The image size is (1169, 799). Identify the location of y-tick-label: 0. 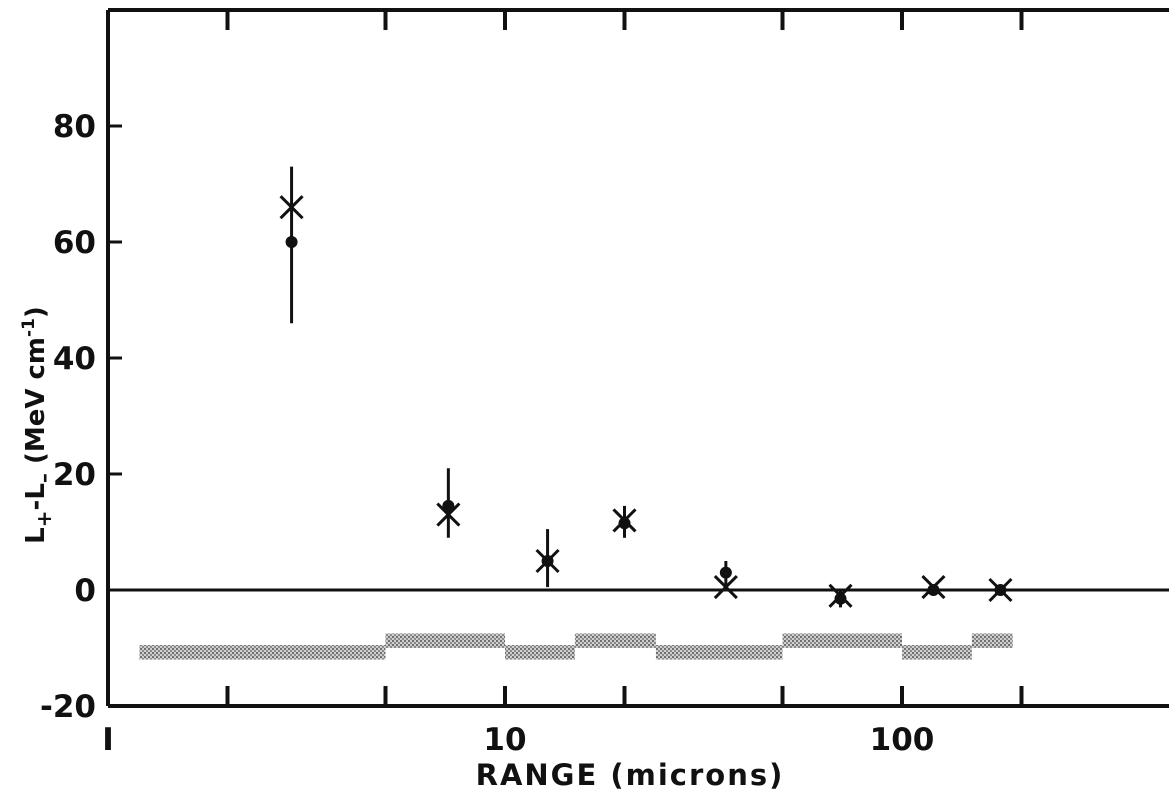
(85, 591).